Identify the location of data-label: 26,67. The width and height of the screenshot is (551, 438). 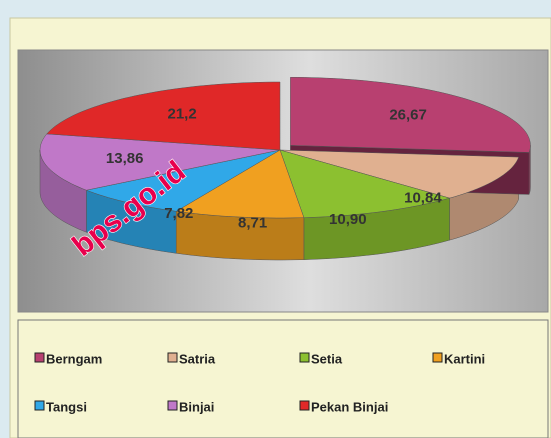
(408, 114).